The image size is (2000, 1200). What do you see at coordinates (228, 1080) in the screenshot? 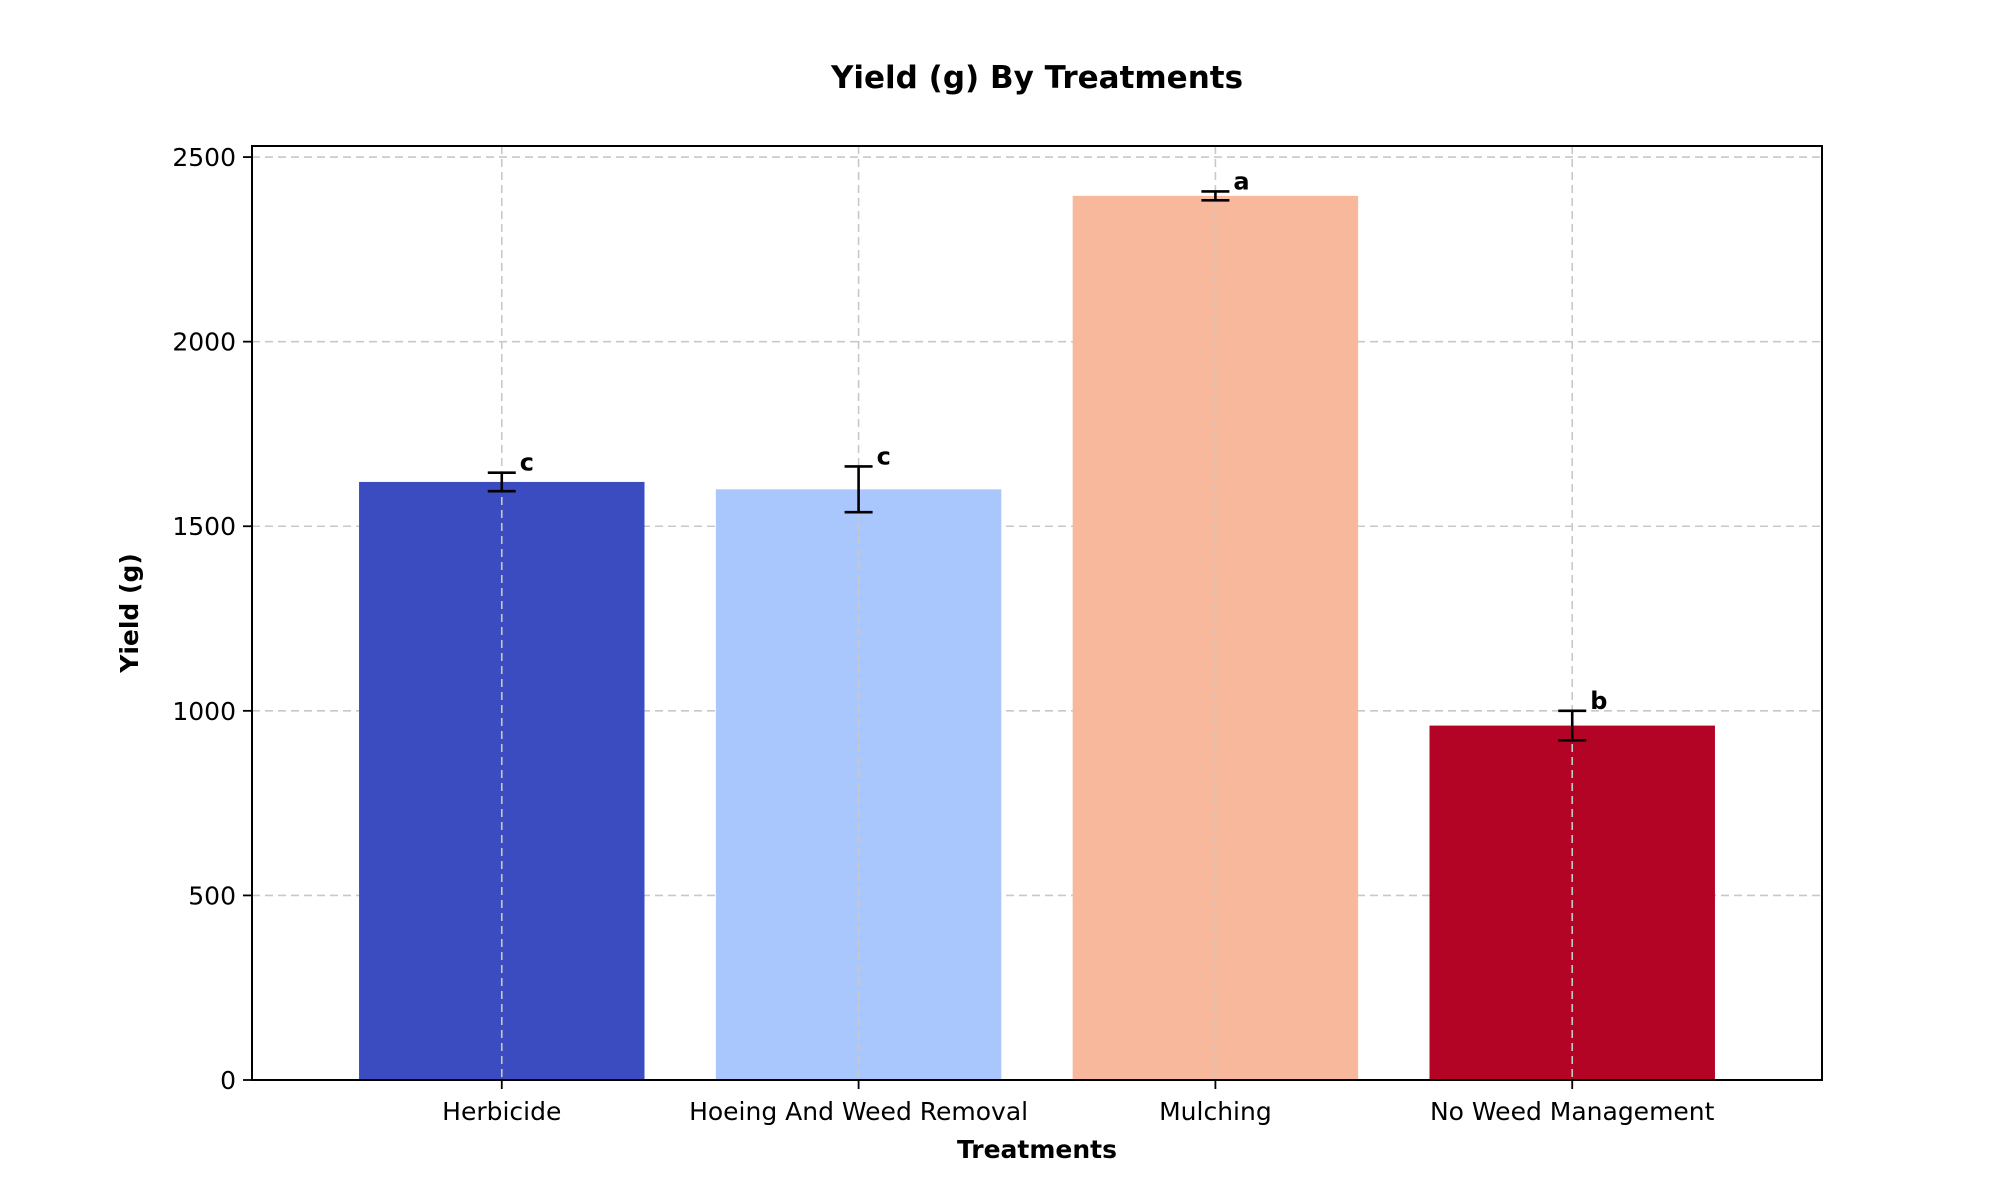
I see `y-tick-label: 0` at bounding box center [228, 1080].